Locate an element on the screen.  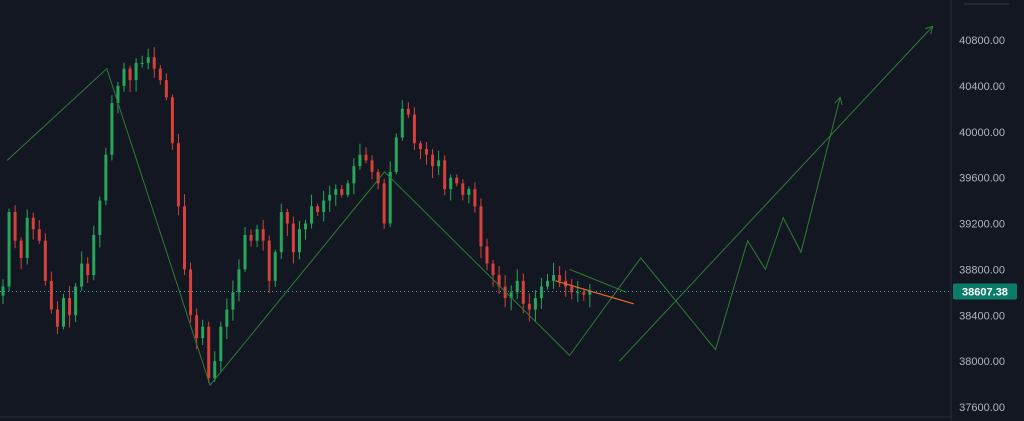
y-tick-label: 37600.00 is located at coordinates (982, 408).